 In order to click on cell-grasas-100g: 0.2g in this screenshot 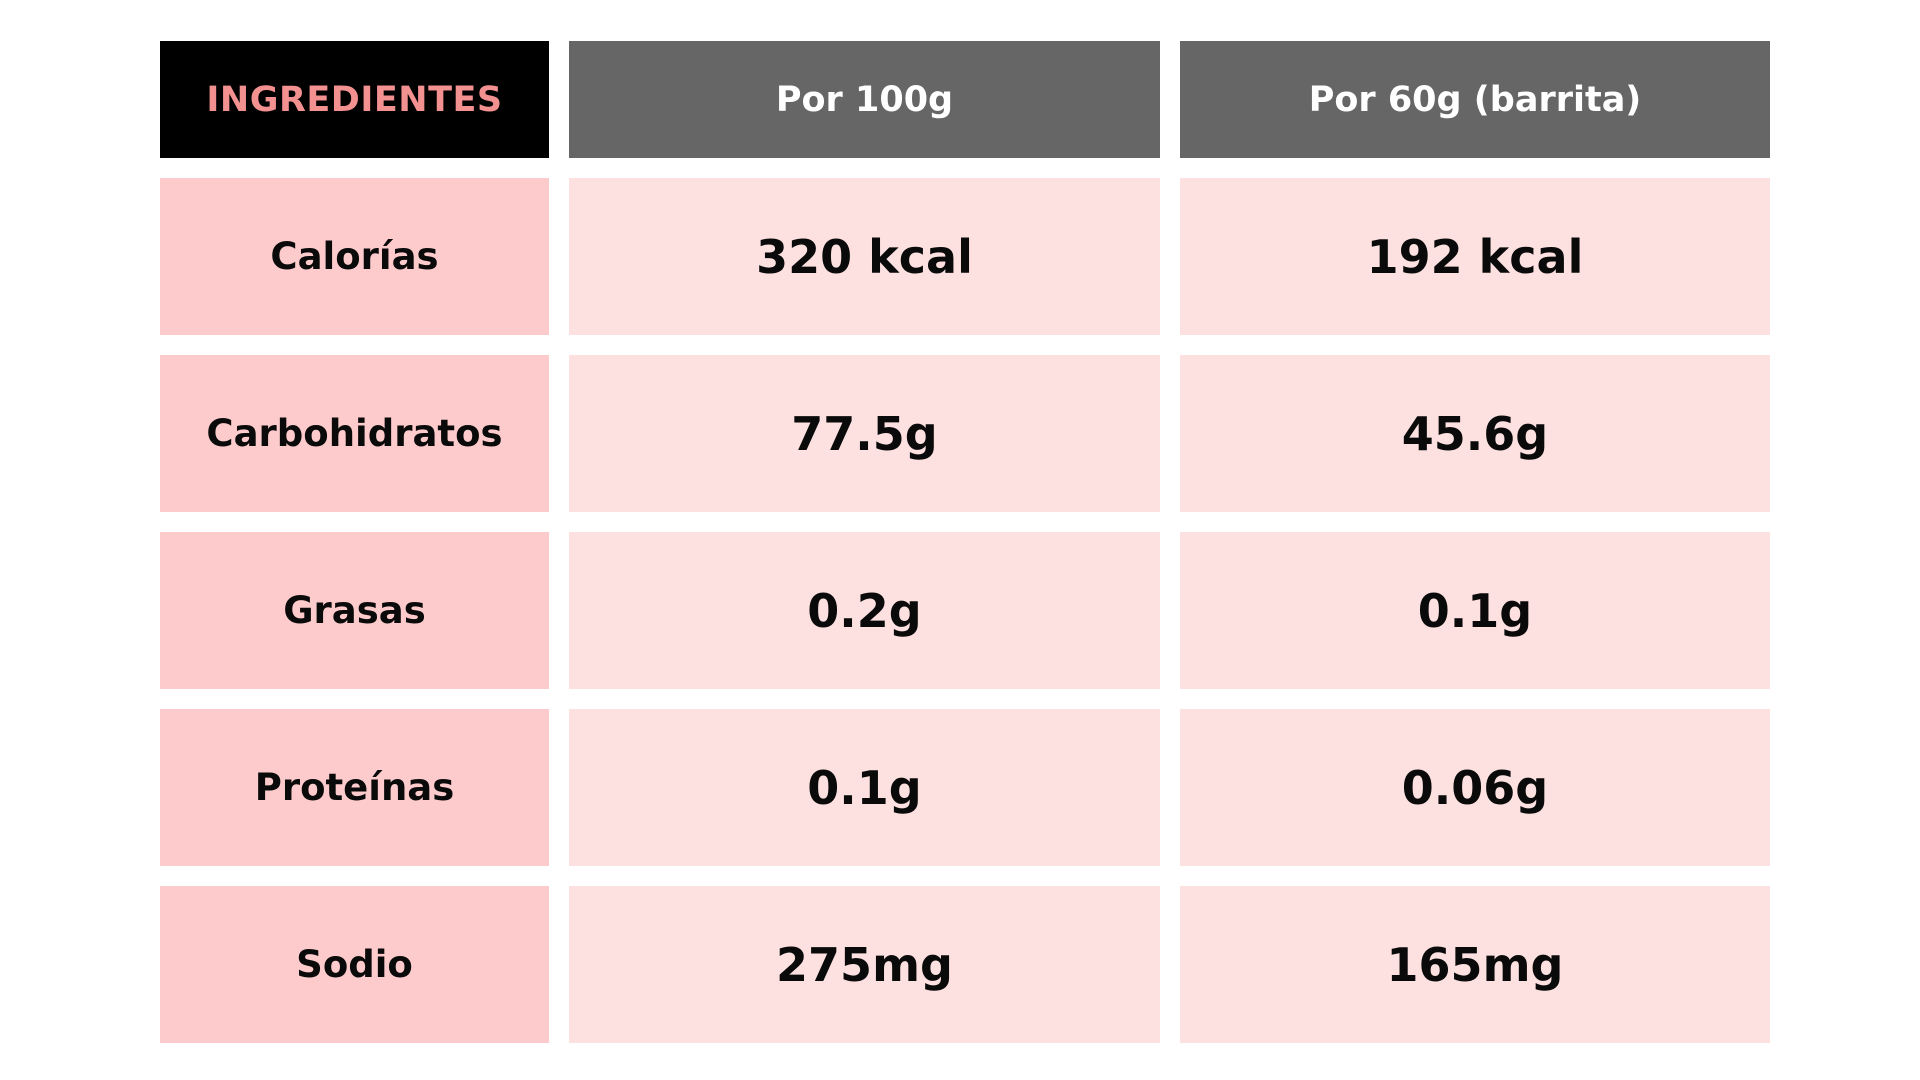, I will do `click(864, 610)`.